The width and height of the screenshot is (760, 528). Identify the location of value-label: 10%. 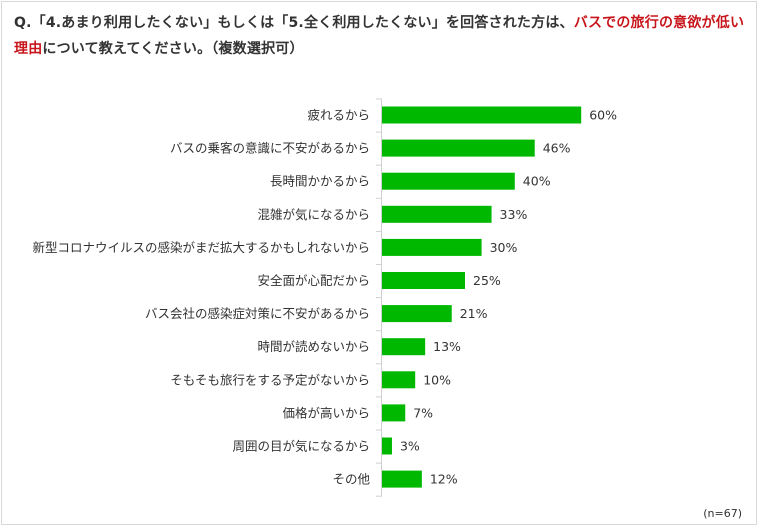
(437, 379).